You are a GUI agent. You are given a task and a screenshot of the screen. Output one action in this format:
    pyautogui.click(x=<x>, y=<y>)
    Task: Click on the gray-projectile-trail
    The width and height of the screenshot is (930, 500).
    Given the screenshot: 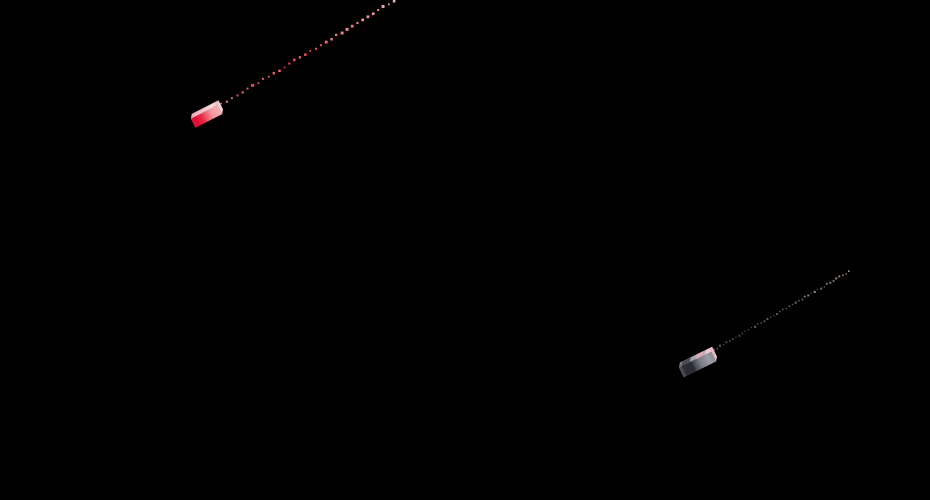 What is the action you would take?
    pyautogui.click(x=781, y=310)
    